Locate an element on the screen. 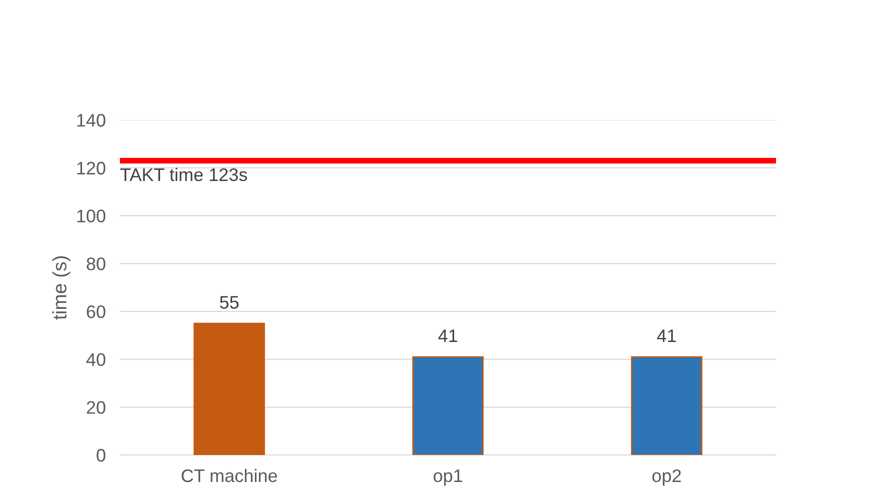 The width and height of the screenshot is (869, 500). data-label: 55 is located at coordinates (229, 302).